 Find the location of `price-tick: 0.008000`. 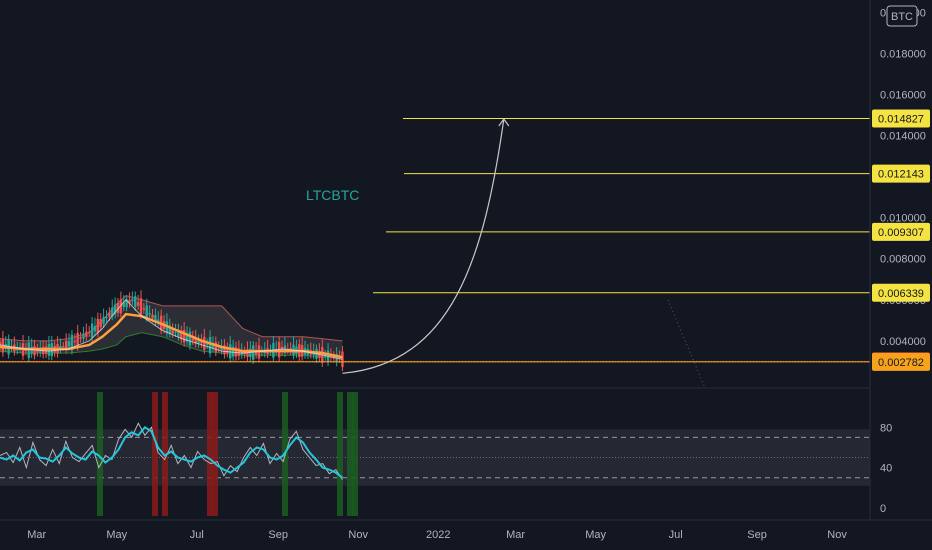

price-tick: 0.008000 is located at coordinates (903, 260).